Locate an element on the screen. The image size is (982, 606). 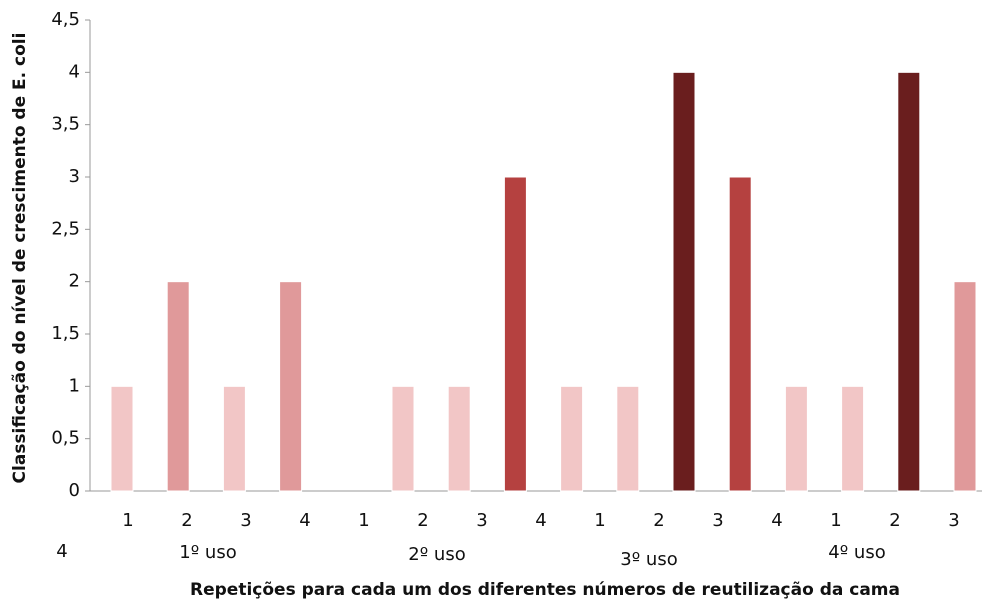
y-tick-label: 1,5 is located at coordinates (65, 333).